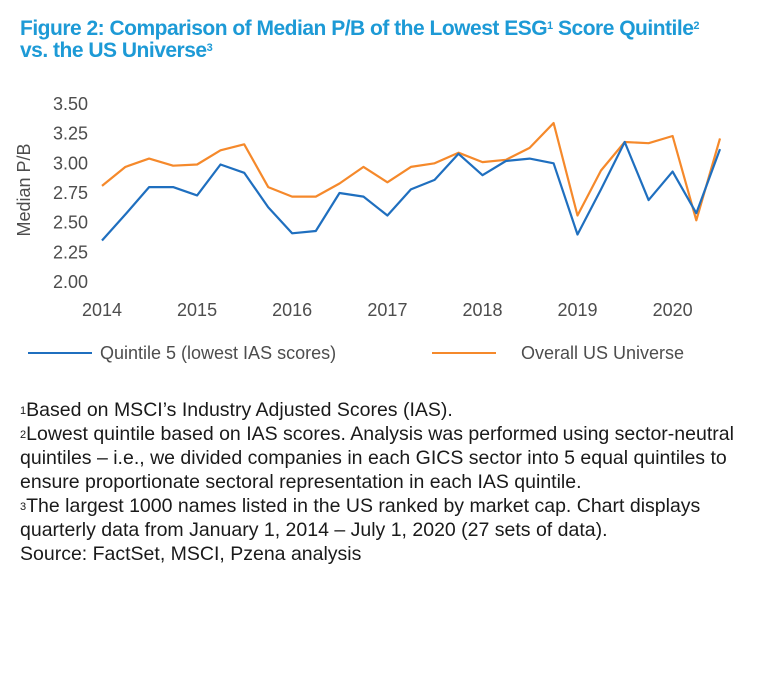 The width and height of the screenshot is (768, 692). I want to click on x-tick-label: 2015, so click(197, 310).